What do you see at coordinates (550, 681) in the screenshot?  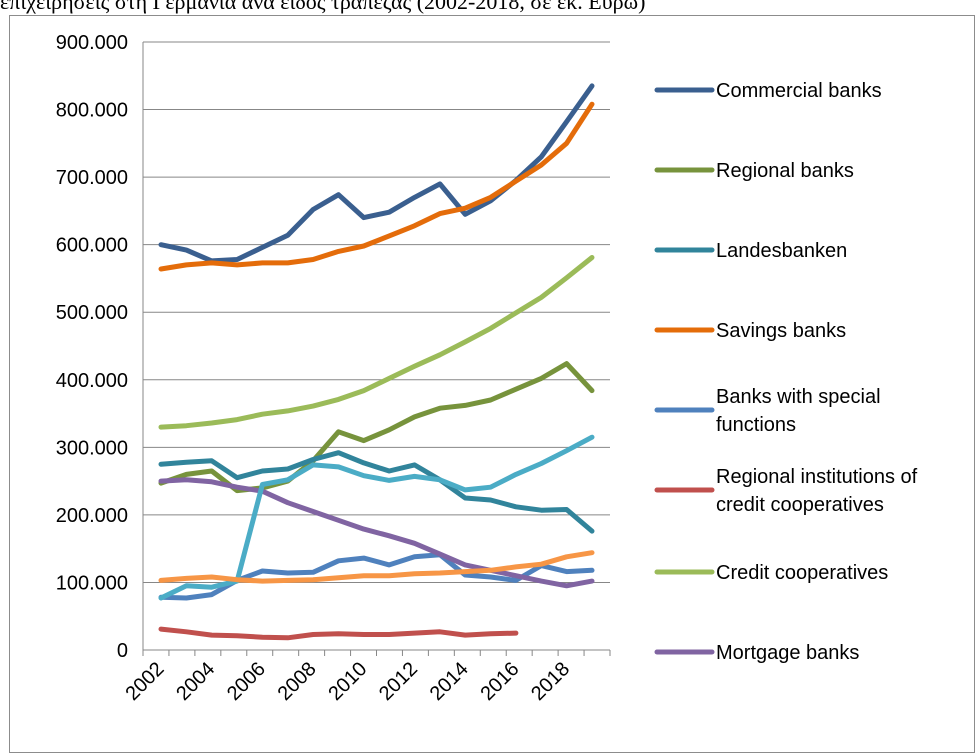 I see `x-tick-label: 2018` at bounding box center [550, 681].